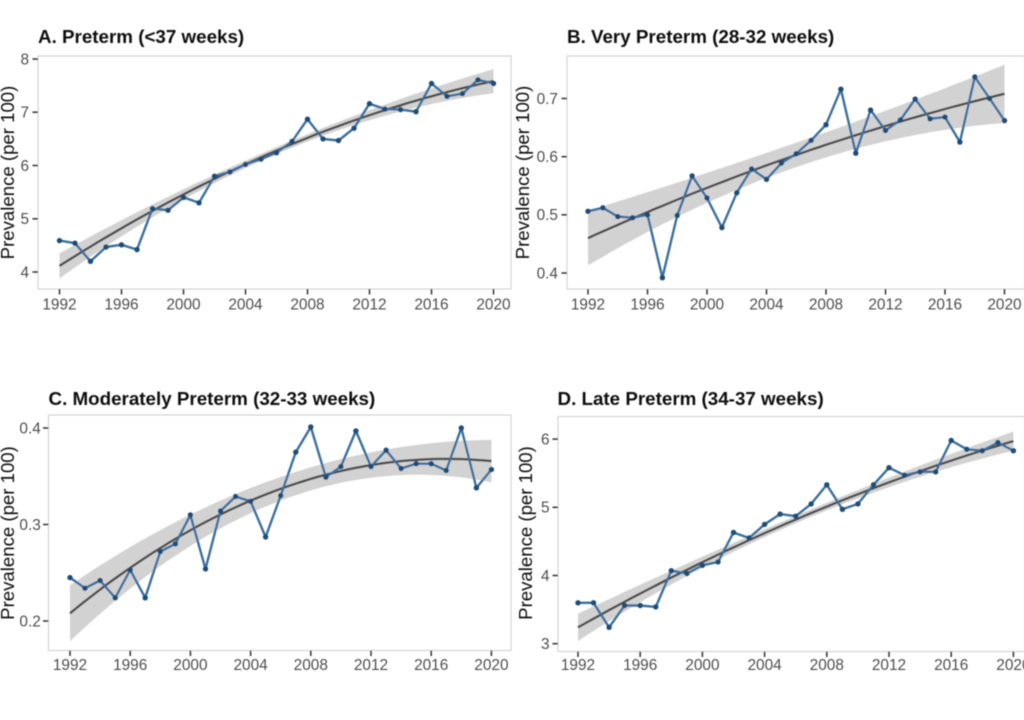  I want to click on svg-text: 0.5, so click(547, 215).